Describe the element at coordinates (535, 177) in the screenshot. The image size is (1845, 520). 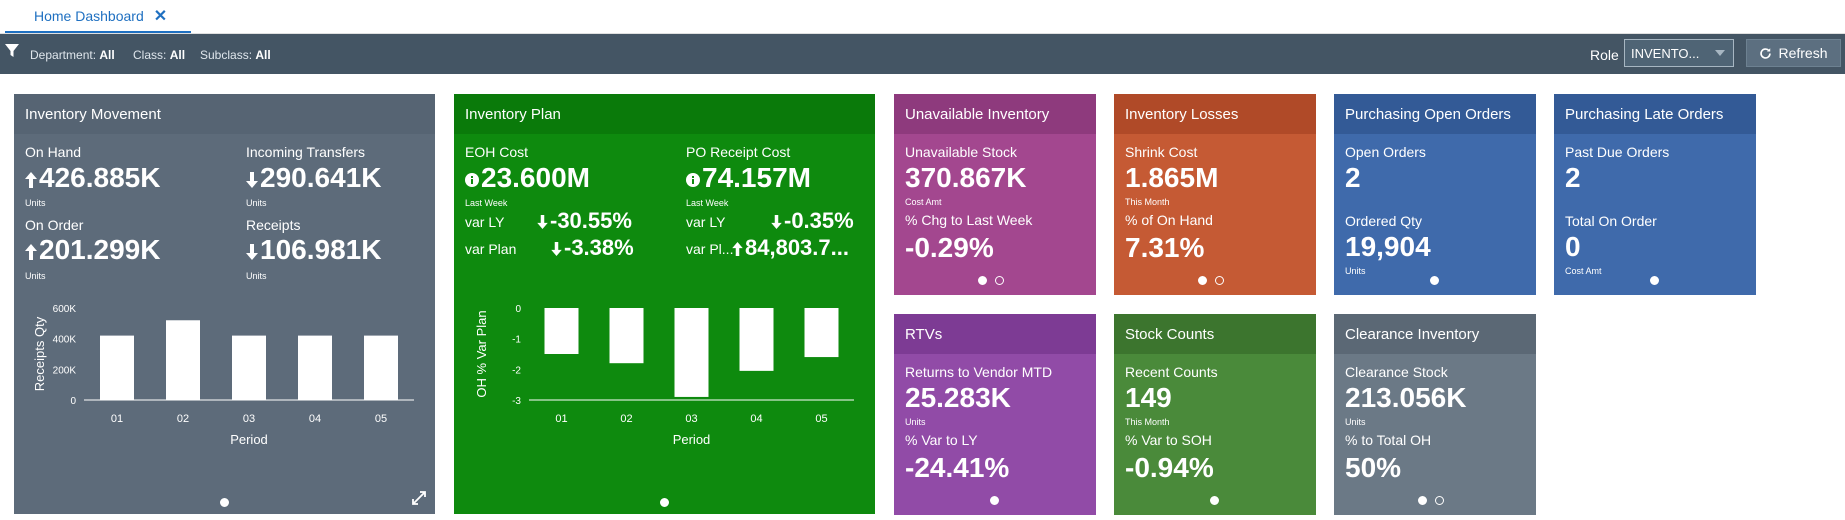
I see `metric-value-text: 23.600M` at that location.